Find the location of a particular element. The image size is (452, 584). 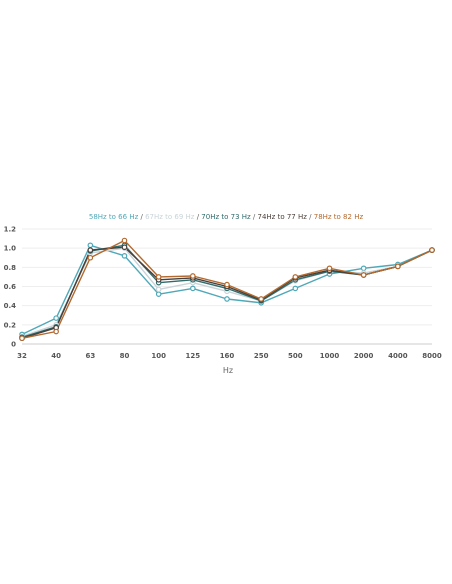

x-tick-label: 4000 is located at coordinates (398, 356).